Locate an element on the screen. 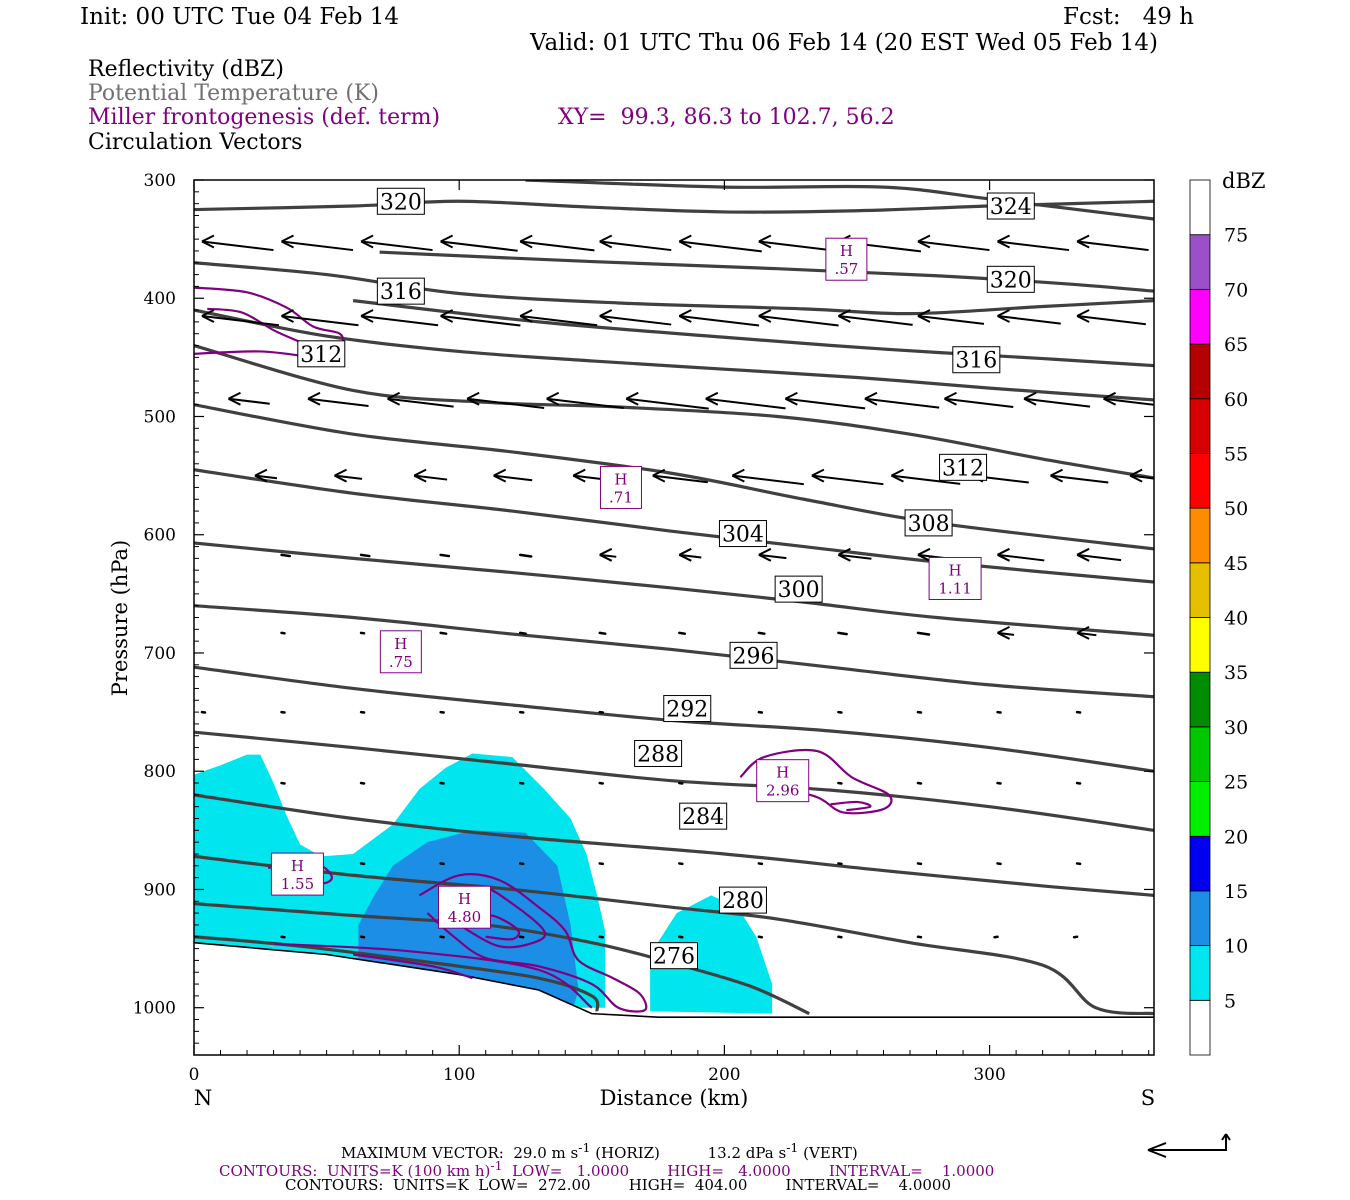  cross-section-endpoints: XY= 99.3, 86.3 to 102.7, 56.2 is located at coordinates (726, 117).